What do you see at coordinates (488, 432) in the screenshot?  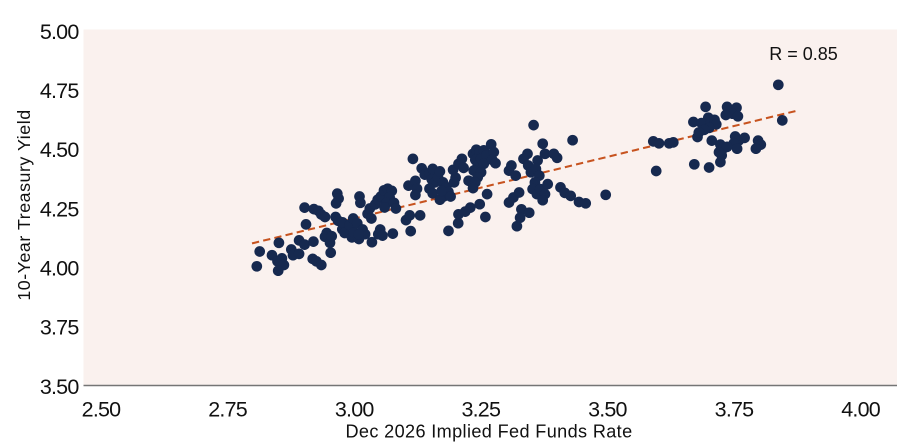 I see `svg-text:Dec 2026 Implied Fed Funds Rat: Dec 2026 Implied Fed Funds Rate` at bounding box center [488, 432].